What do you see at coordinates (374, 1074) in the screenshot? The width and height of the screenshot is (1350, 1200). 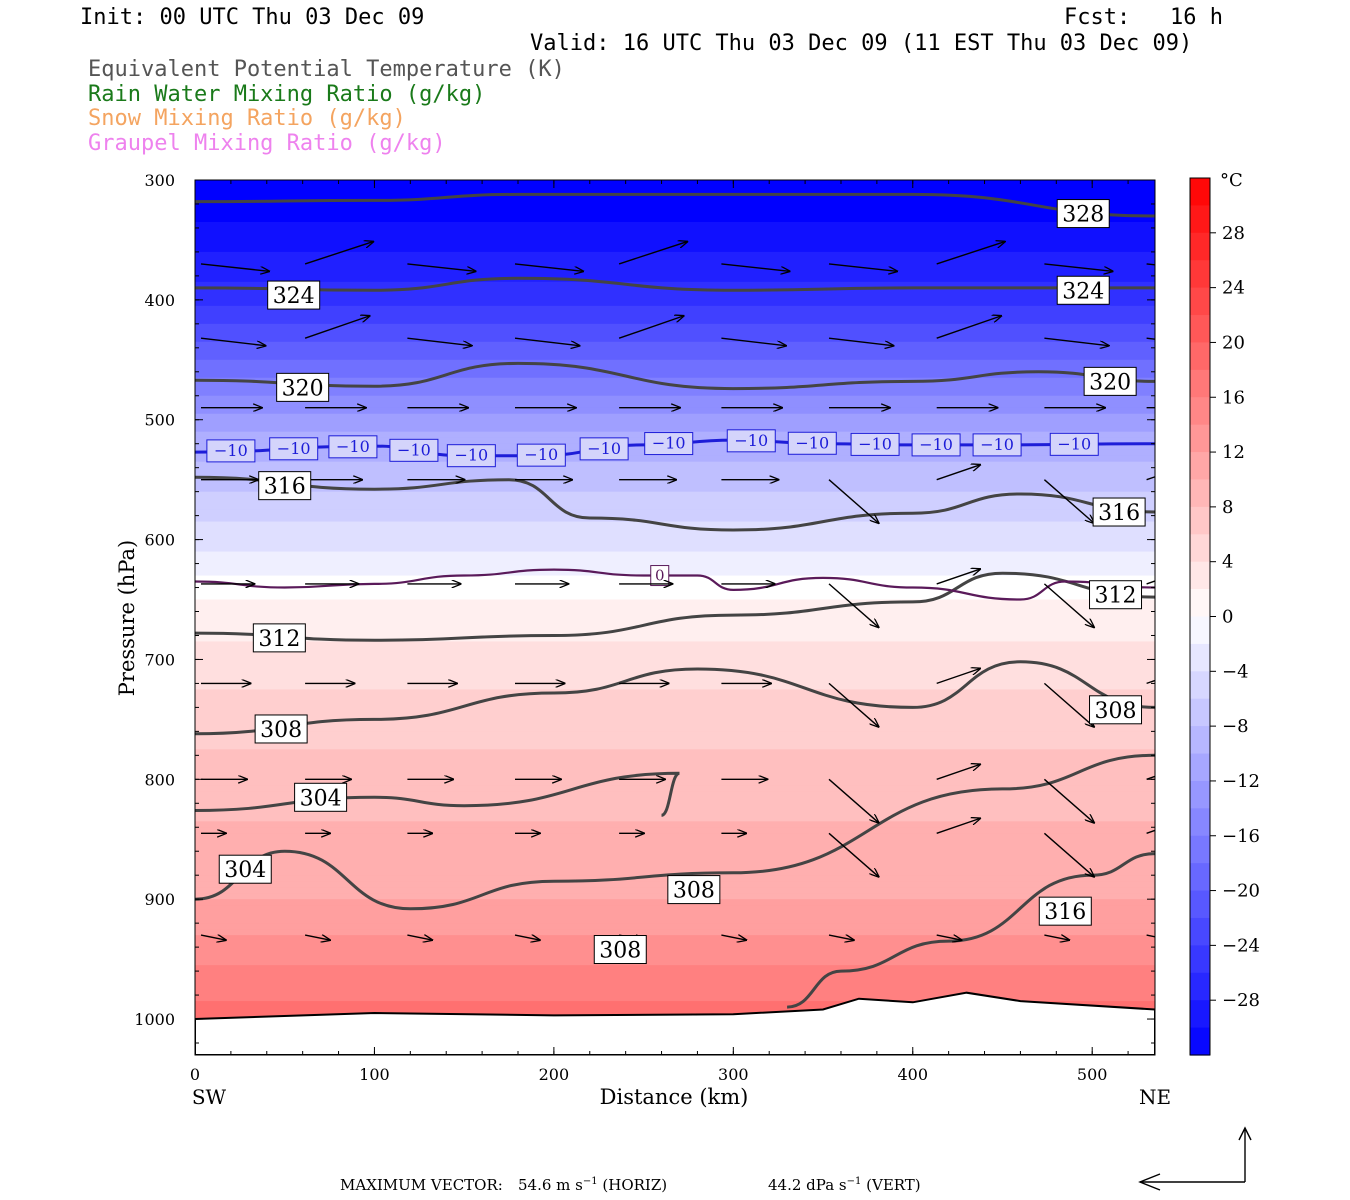 I see `x-tick-label: 100` at bounding box center [374, 1074].